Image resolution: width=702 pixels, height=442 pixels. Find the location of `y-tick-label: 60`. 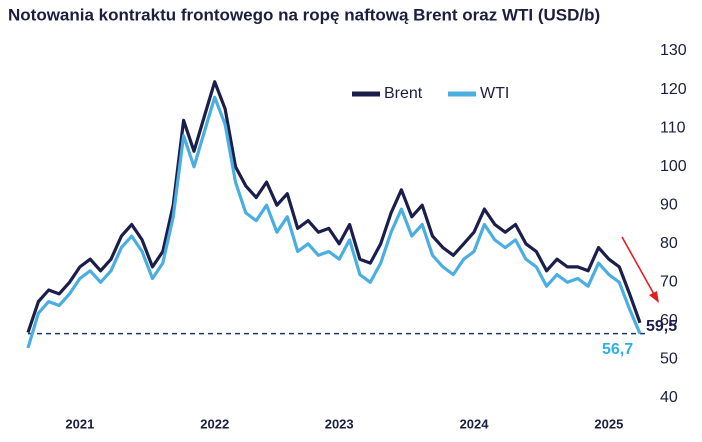

y-tick-label: 60 is located at coordinates (669, 320).